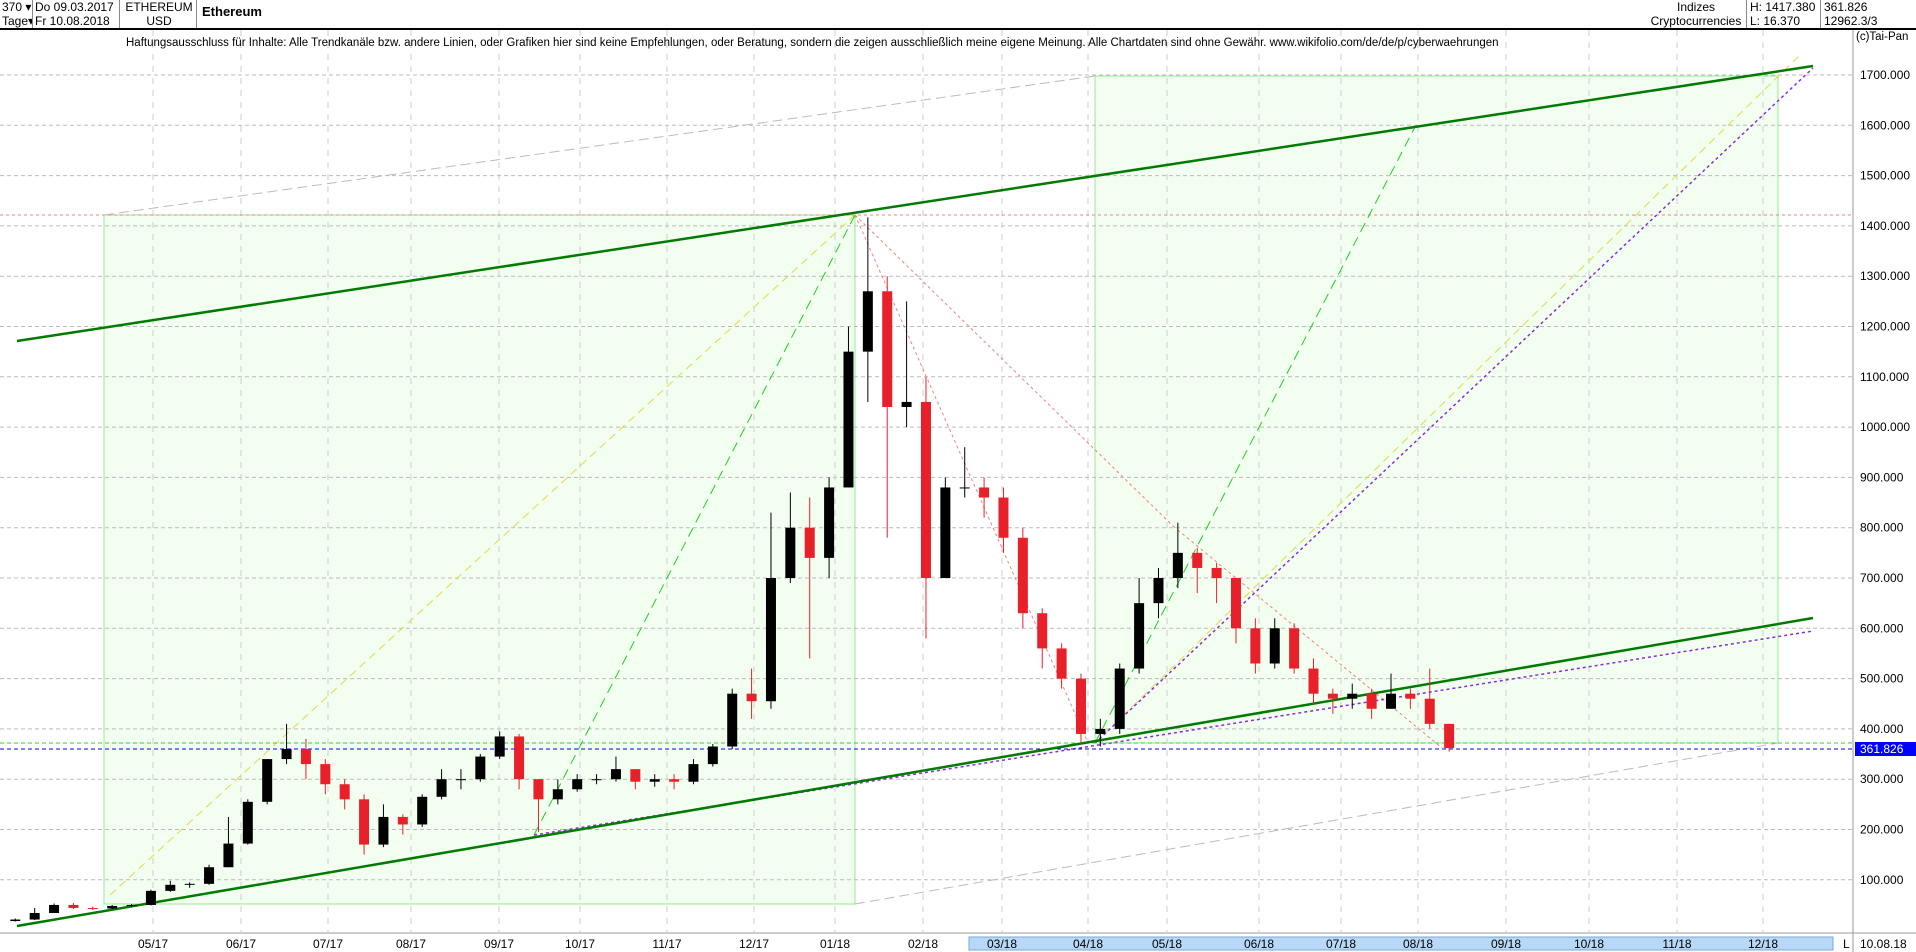  I want to click on x-tick-label: 10/17, so click(580, 944).